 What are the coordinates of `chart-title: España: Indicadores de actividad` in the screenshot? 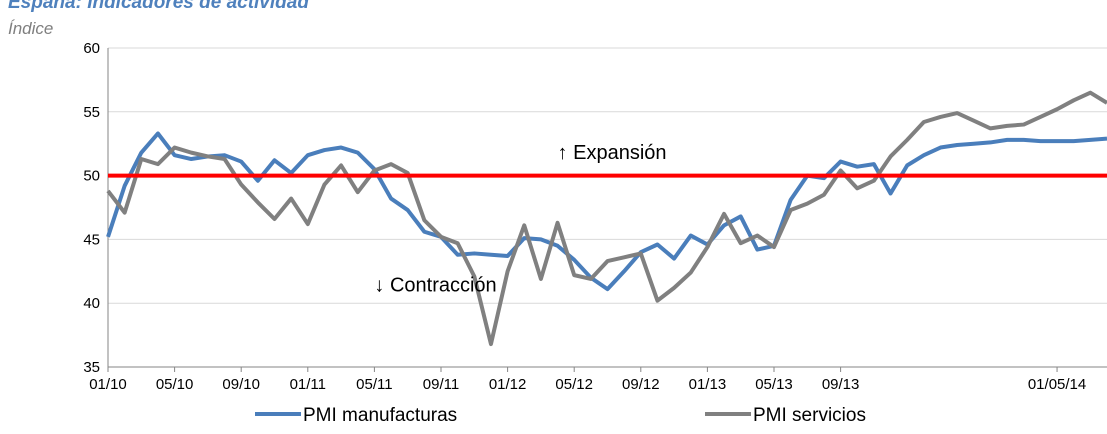 It's located at (158, 6).